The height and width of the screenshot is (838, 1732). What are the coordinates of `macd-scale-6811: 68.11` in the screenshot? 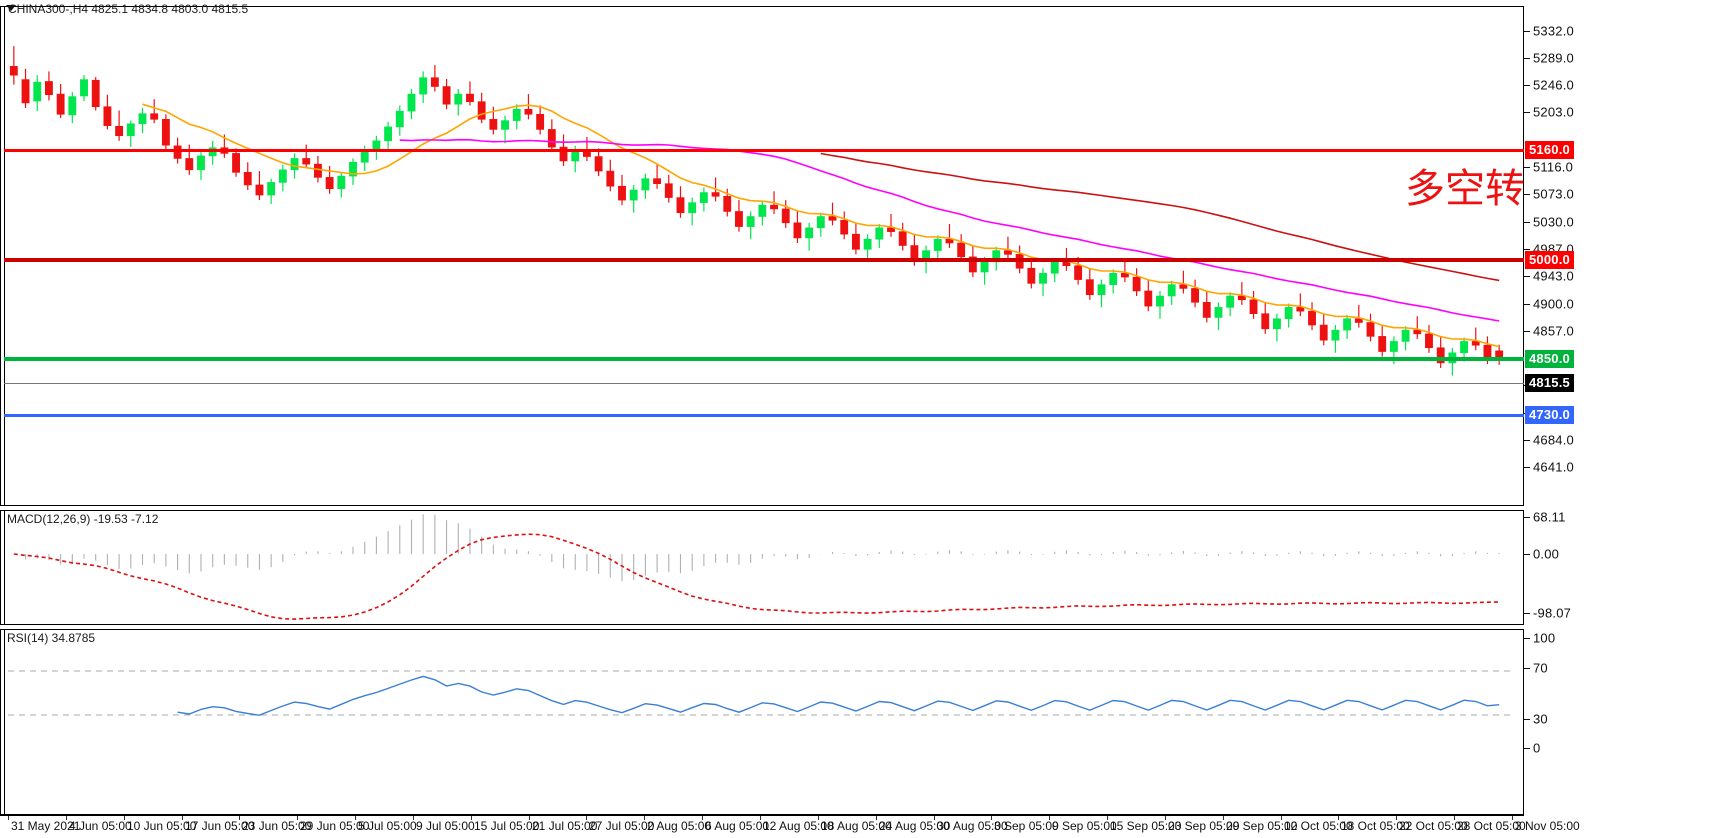 It's located at (1549, 517).